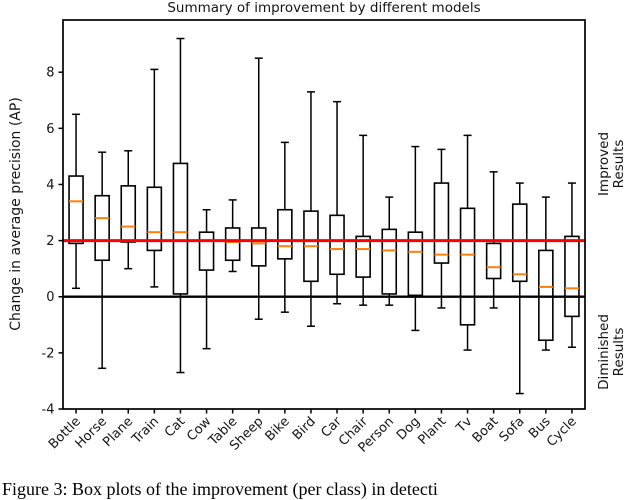  What do you see at coordinates (16, 214) in the screenshot?
I see `y-axis-label: Change in average precision (AP)` at bounding box center [16, 214].